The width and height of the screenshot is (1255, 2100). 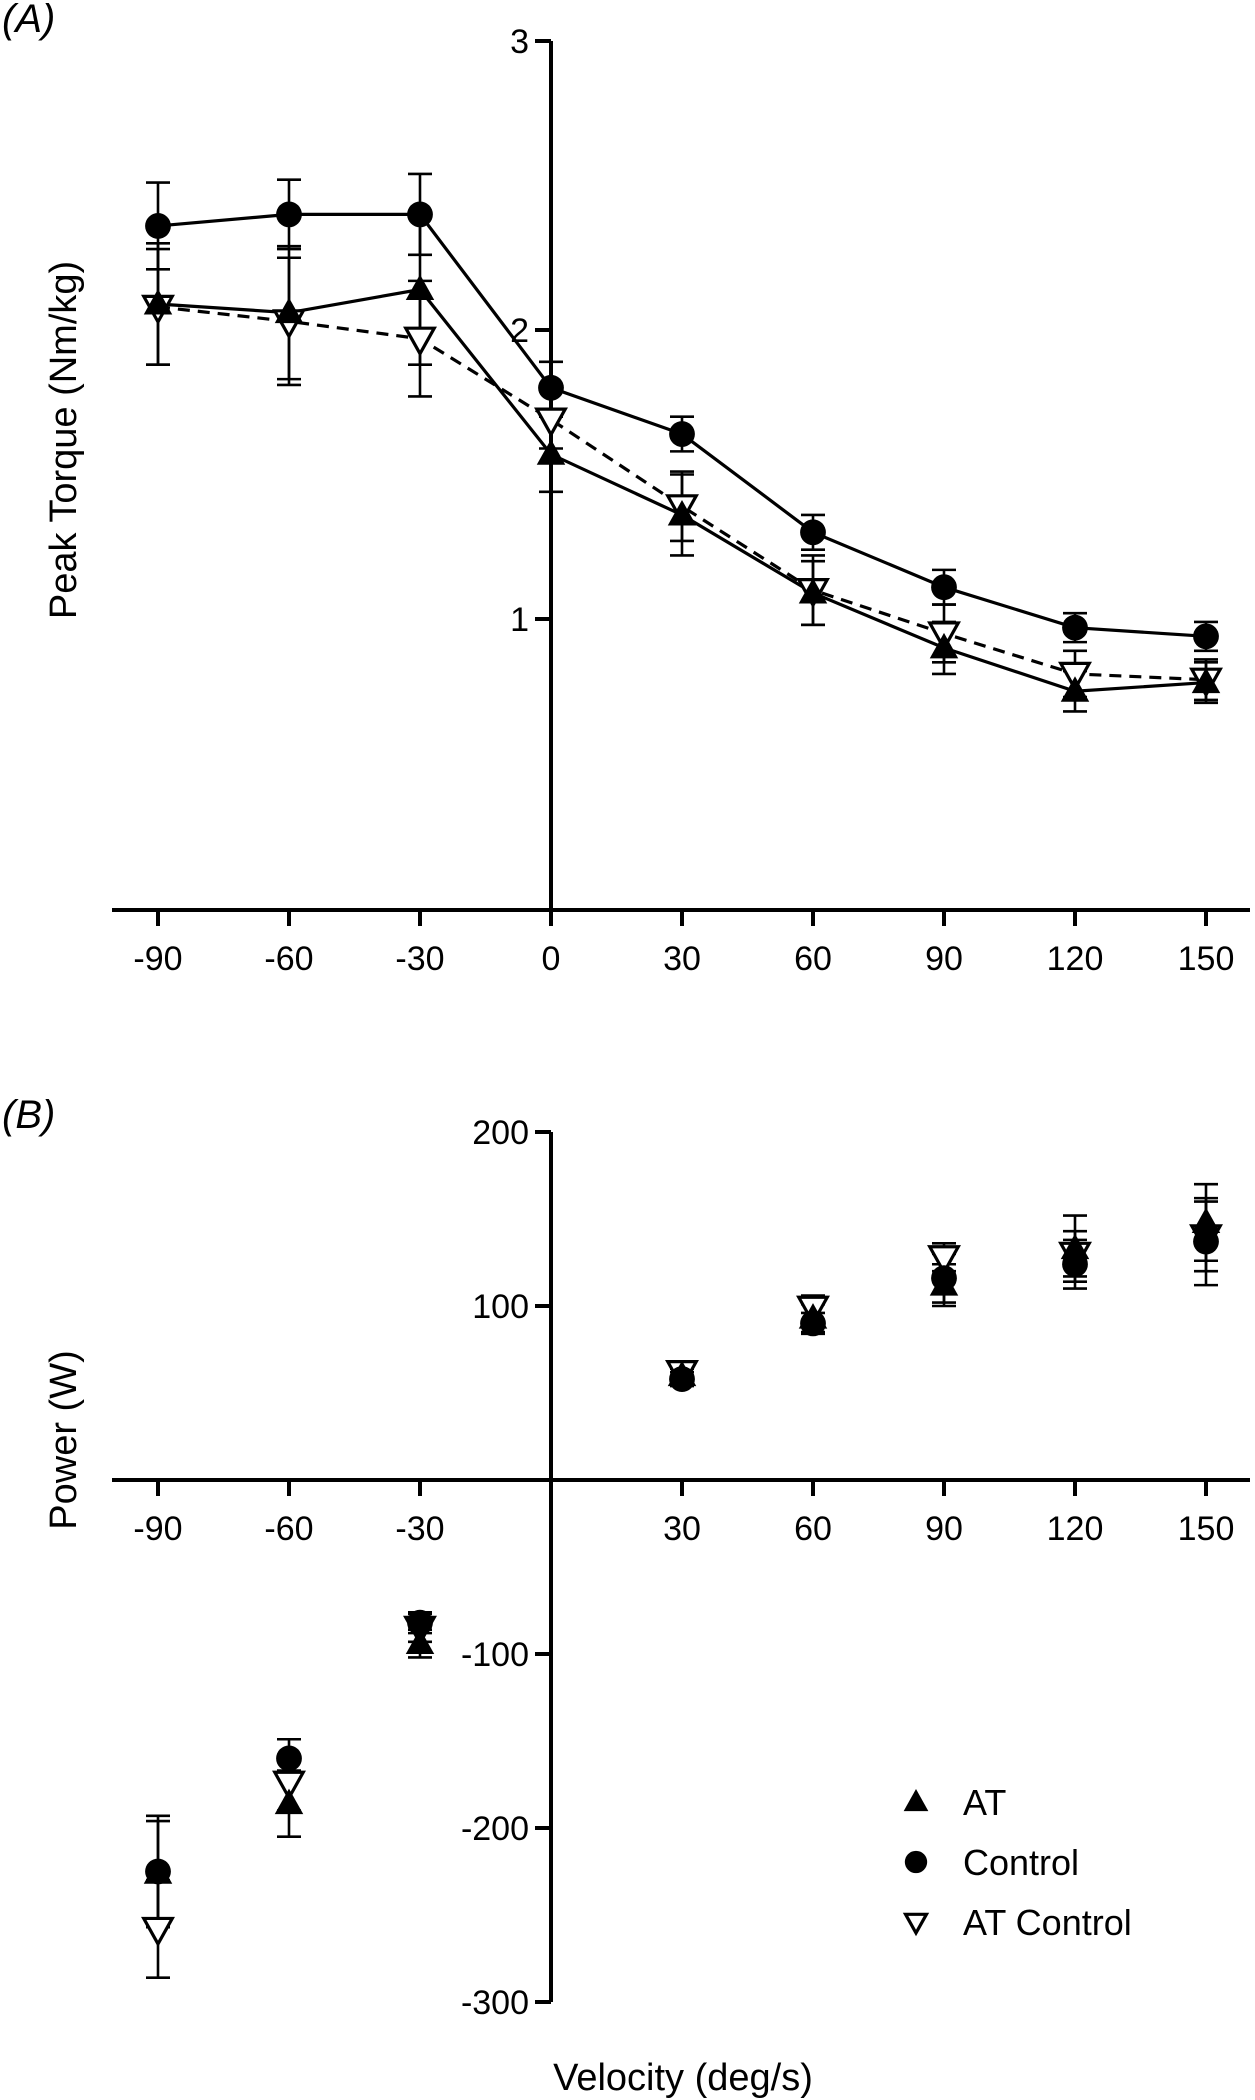 I want to click on panel-b-x-axis-title: Velocity (deg/s), so click(x=683, y=2078).